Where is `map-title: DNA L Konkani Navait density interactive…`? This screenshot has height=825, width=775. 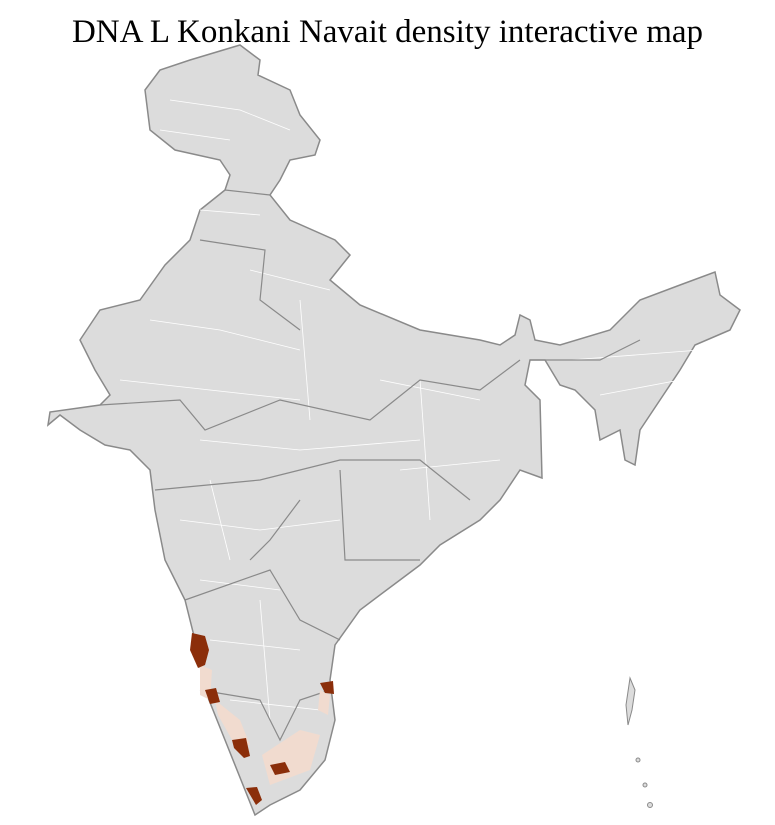 map-title: DNA L Konkani Navait density interactive… is located at coordinates (387, 32).